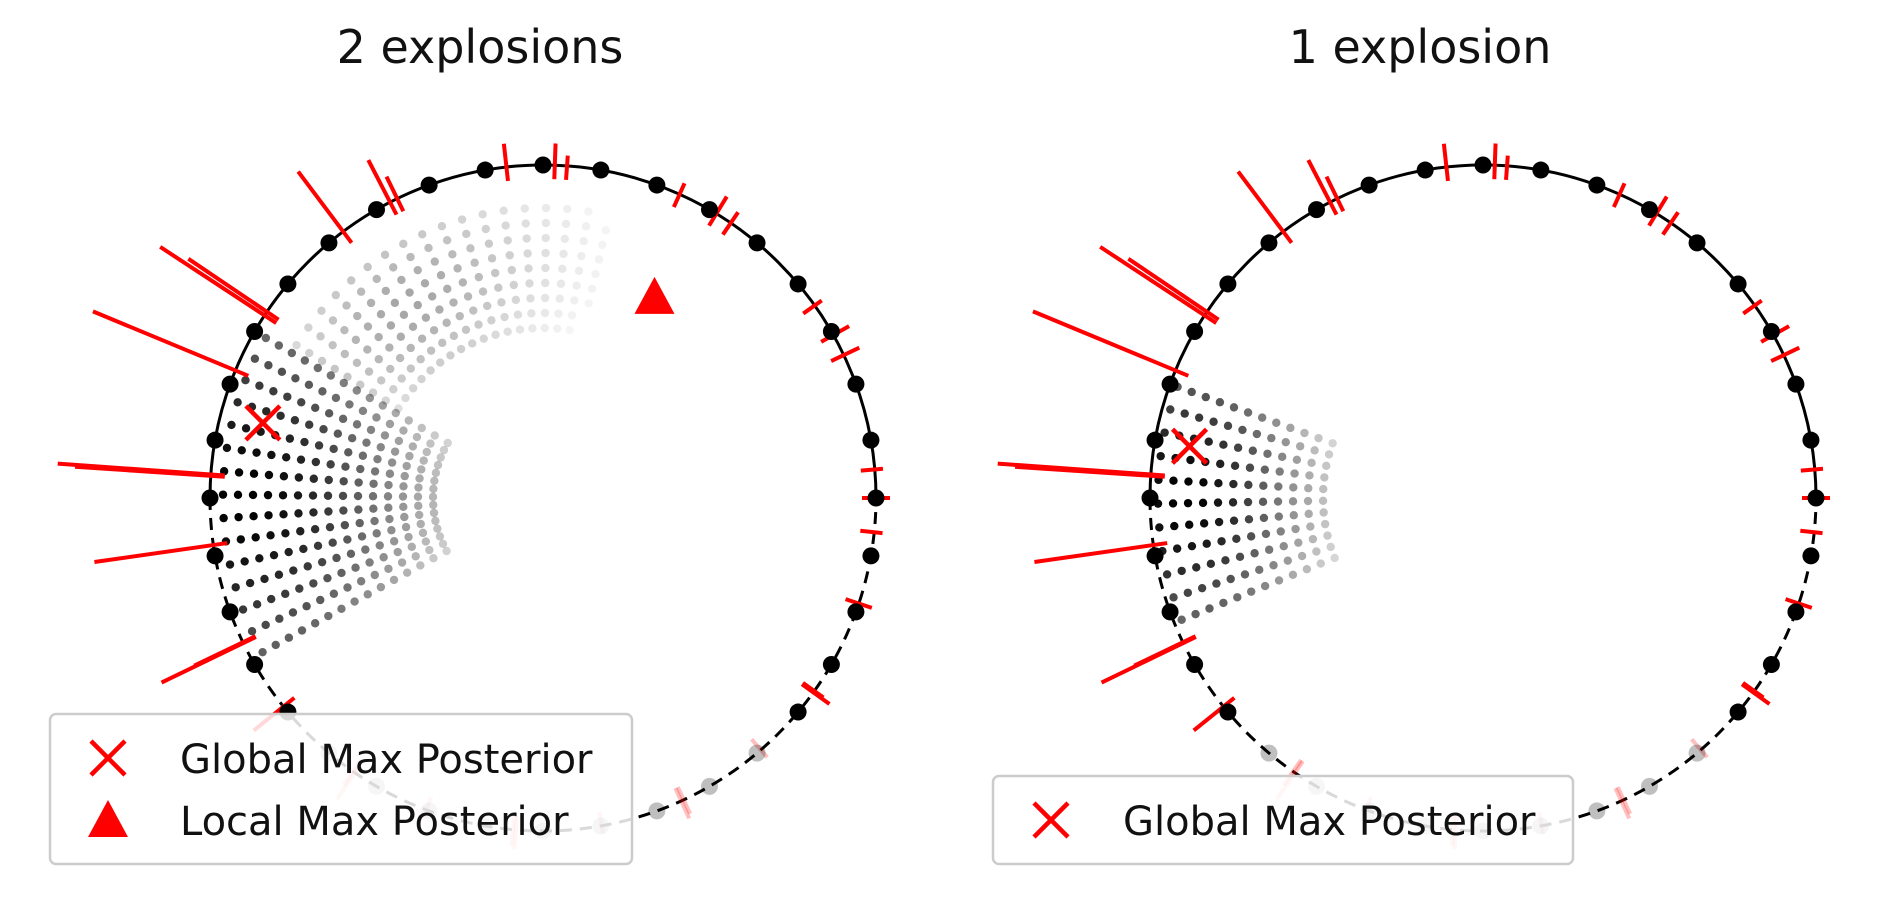 This screenshot has width=1890, height=898. What do you see at coordinates (1420, 47) in the screenshot?
I see `panel-title-right: 1 explosion` at bounding box center [1420, 47].